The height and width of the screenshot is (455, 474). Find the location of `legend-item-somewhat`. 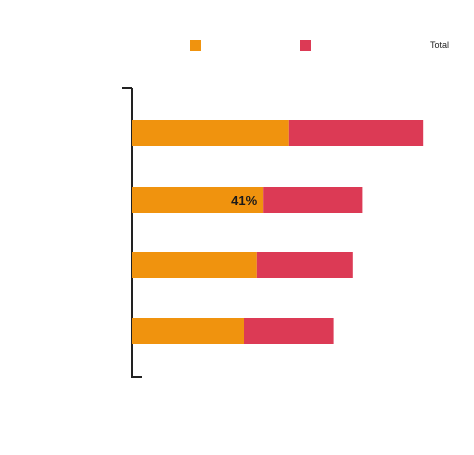

legend-item-somewhat is located at coordinates (198, 45).